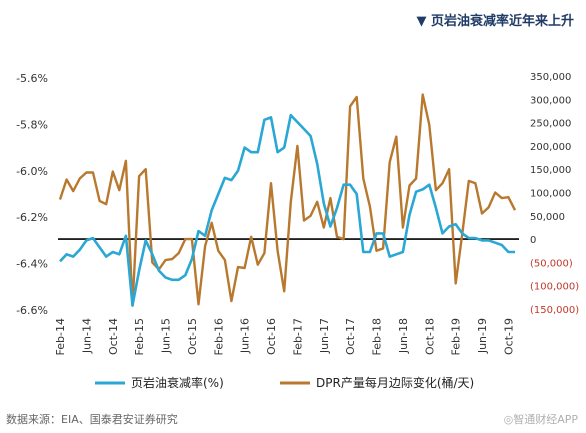  Describe the element at coordinates (547, 217) in the screenshot. I see `right-tick-label: 50,000` at that location.